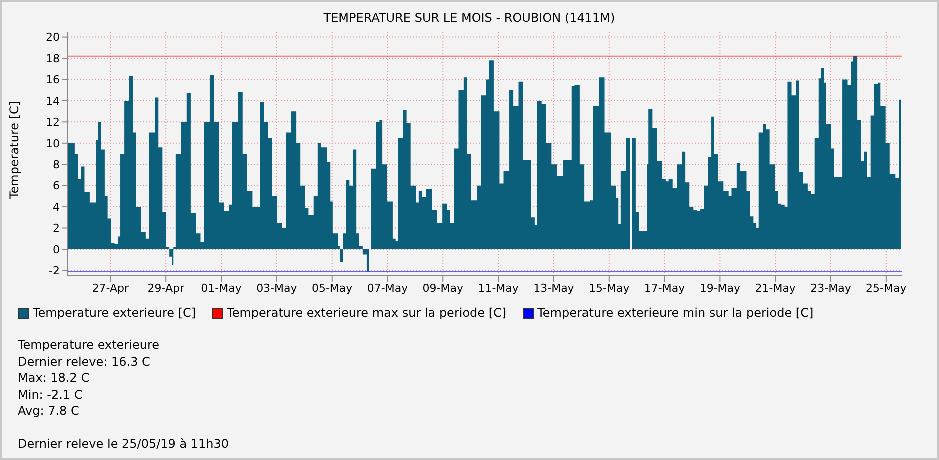  What do you see at coordinates (366, 313) in the screenshot?
I see `legend-label: Temperature exterieure max sur la periode [C]` at bounding box center [366, 313].